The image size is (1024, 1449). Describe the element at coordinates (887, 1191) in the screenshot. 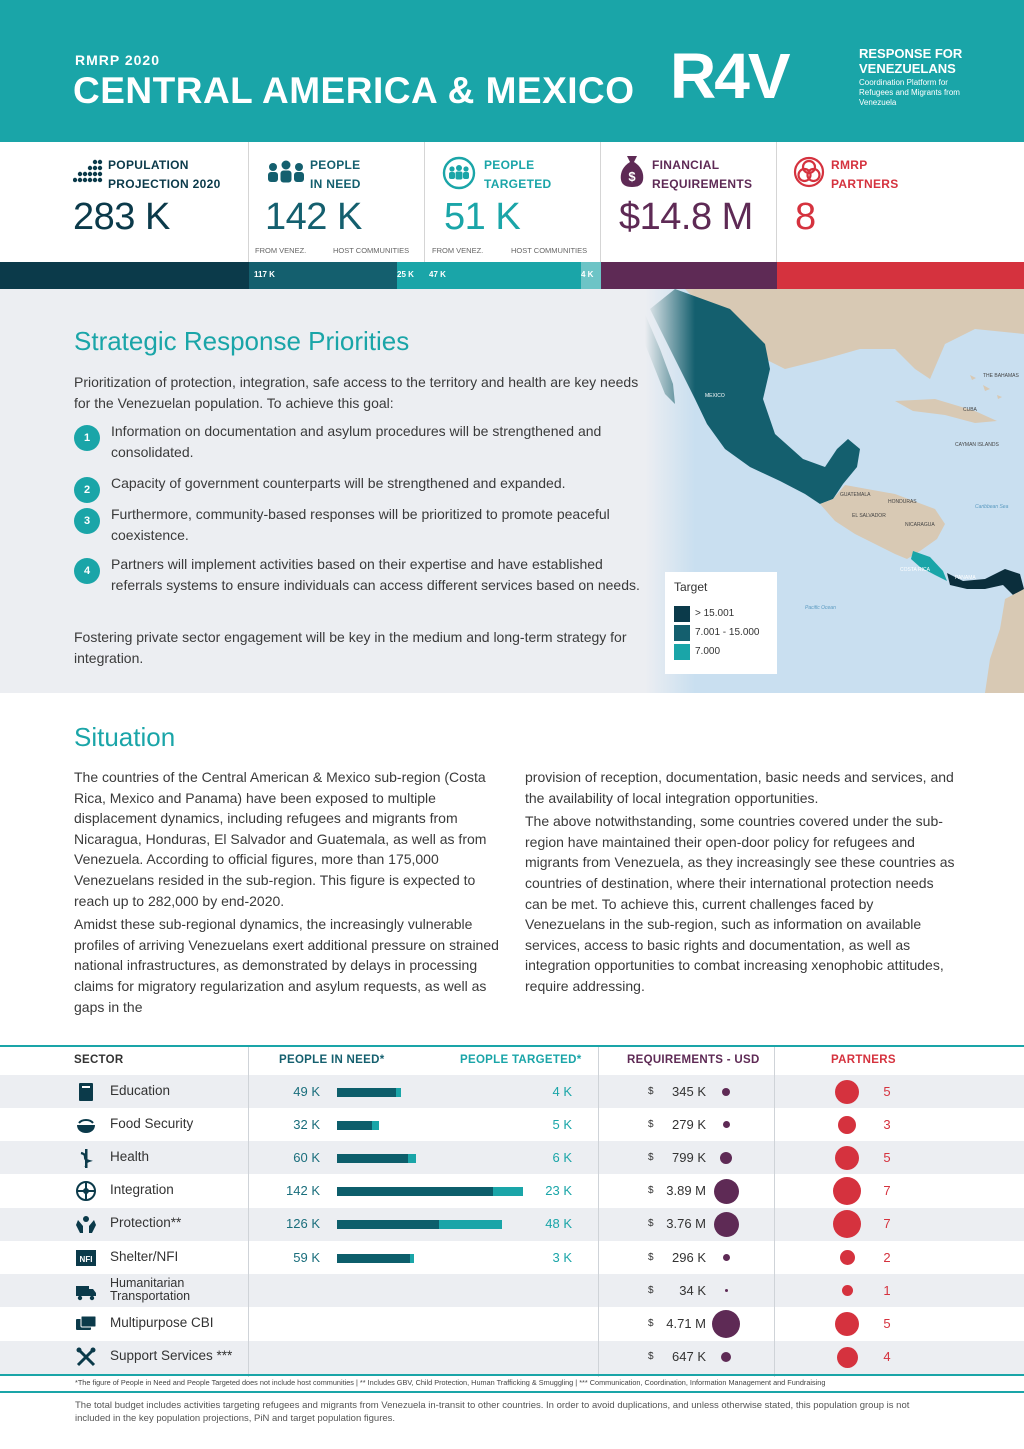

I see `partners-value: 7` at that location.